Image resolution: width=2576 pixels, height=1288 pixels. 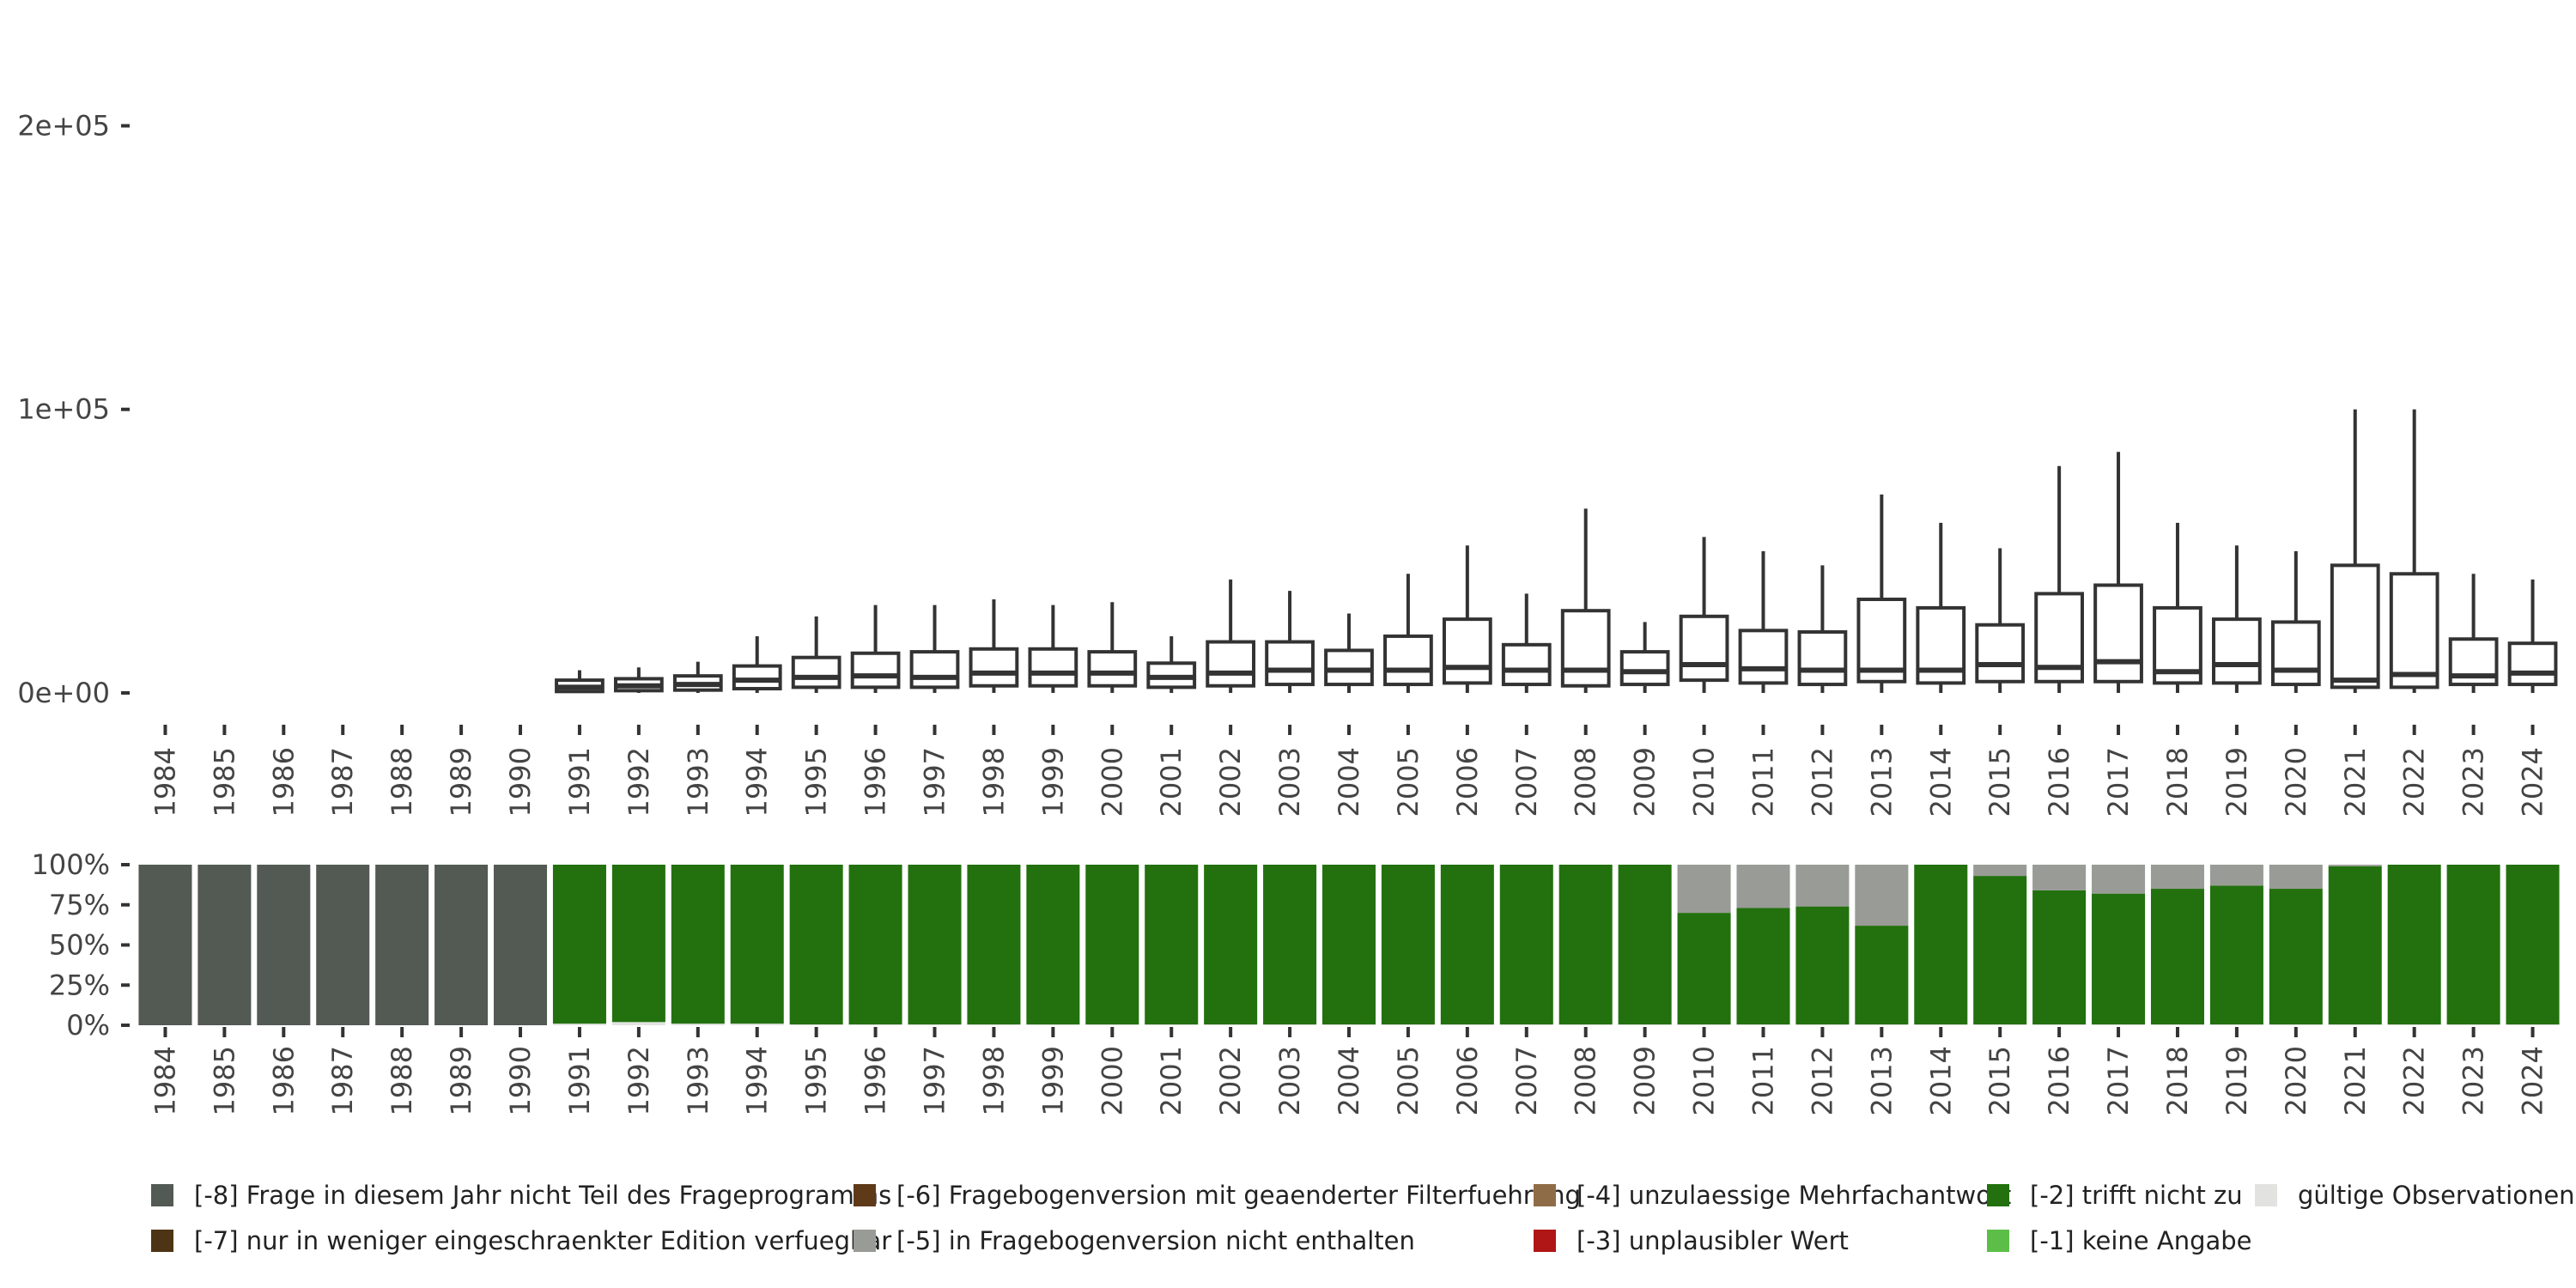 I want to click on bar-segment-1991, so click(x=579, y=944).